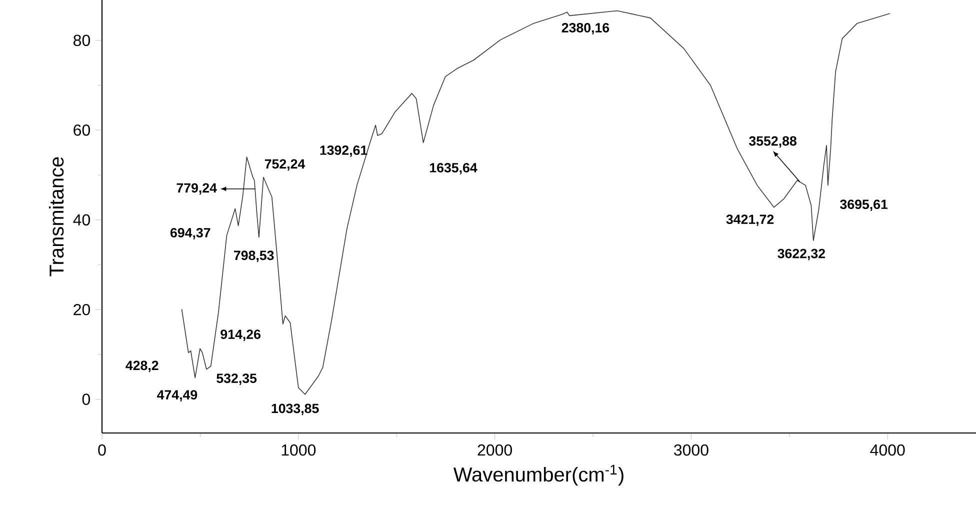 The width and height of the screenshot is (976, 518). I want to click on annotation: 532,35, so click(236, 379).